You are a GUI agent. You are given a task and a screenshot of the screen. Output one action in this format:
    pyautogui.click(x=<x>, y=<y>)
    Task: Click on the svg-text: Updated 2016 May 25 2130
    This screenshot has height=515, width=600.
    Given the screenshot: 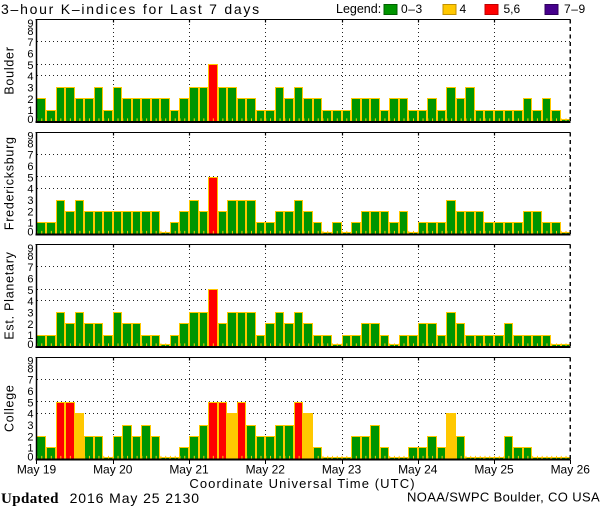 What is the action you would take?
    pyautogui.click(x=100, y=498)
    